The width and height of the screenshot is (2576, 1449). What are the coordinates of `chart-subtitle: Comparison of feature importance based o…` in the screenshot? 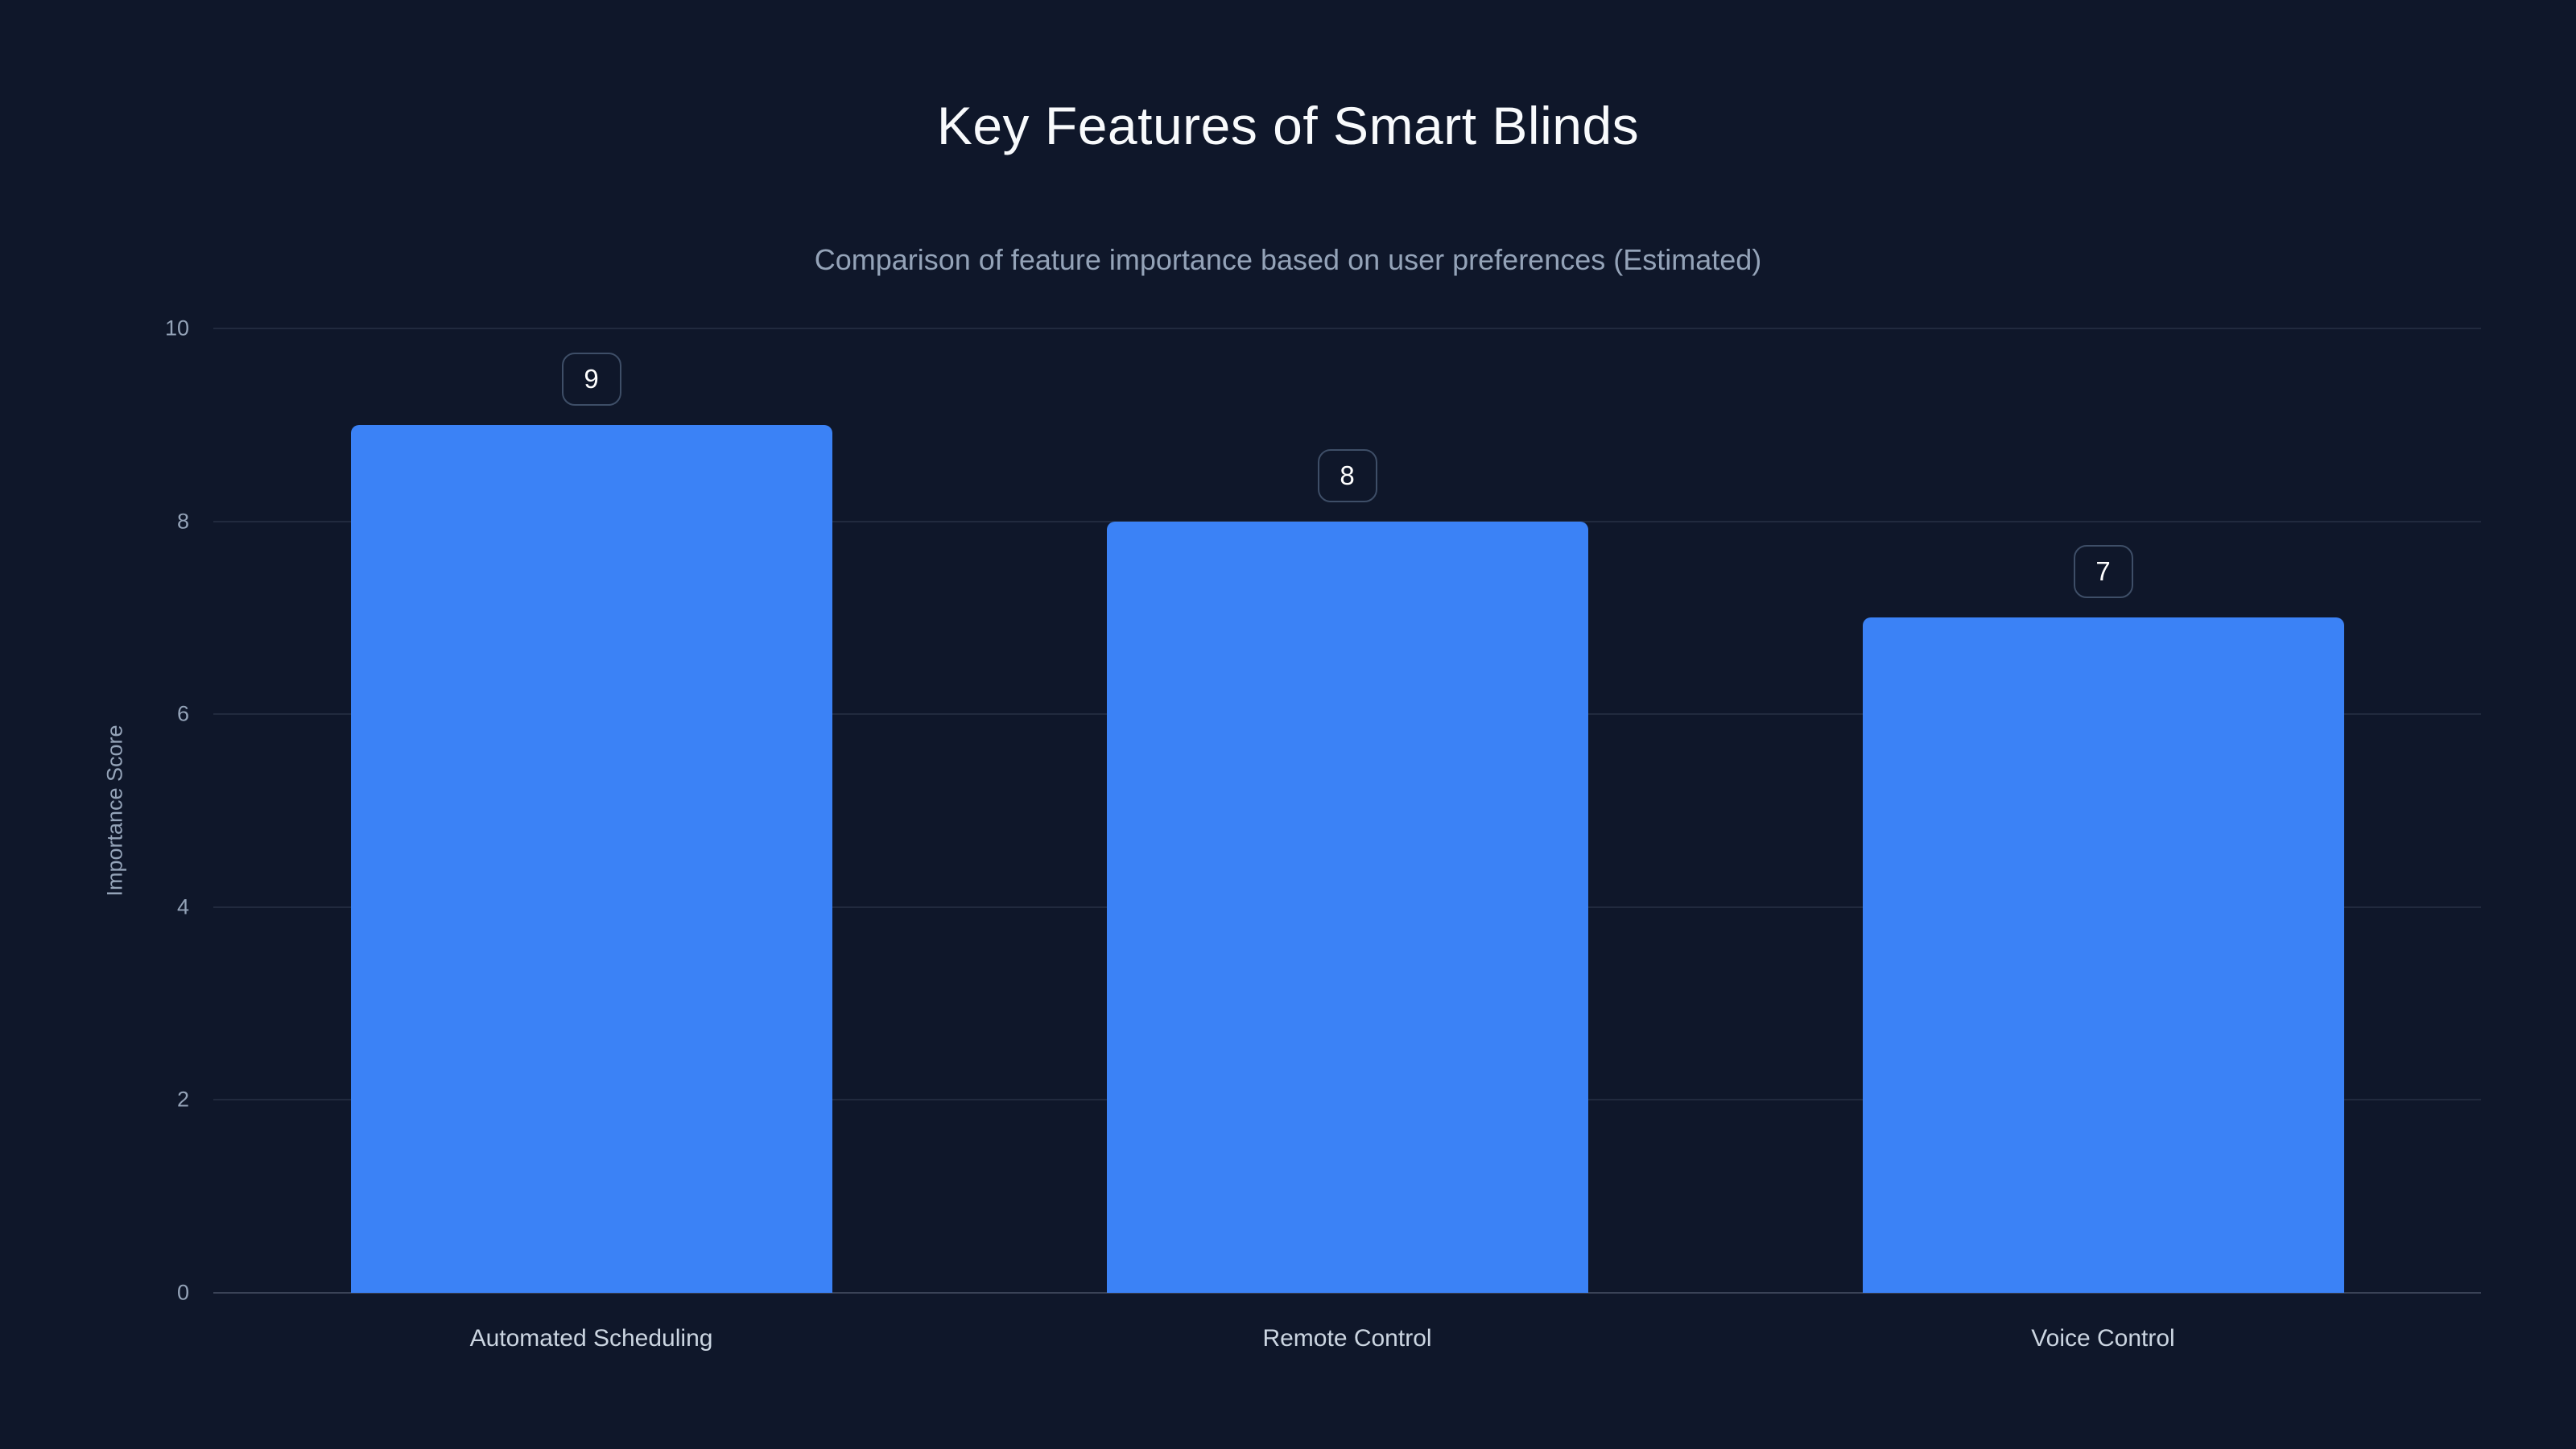 It's located at (1288, 259).